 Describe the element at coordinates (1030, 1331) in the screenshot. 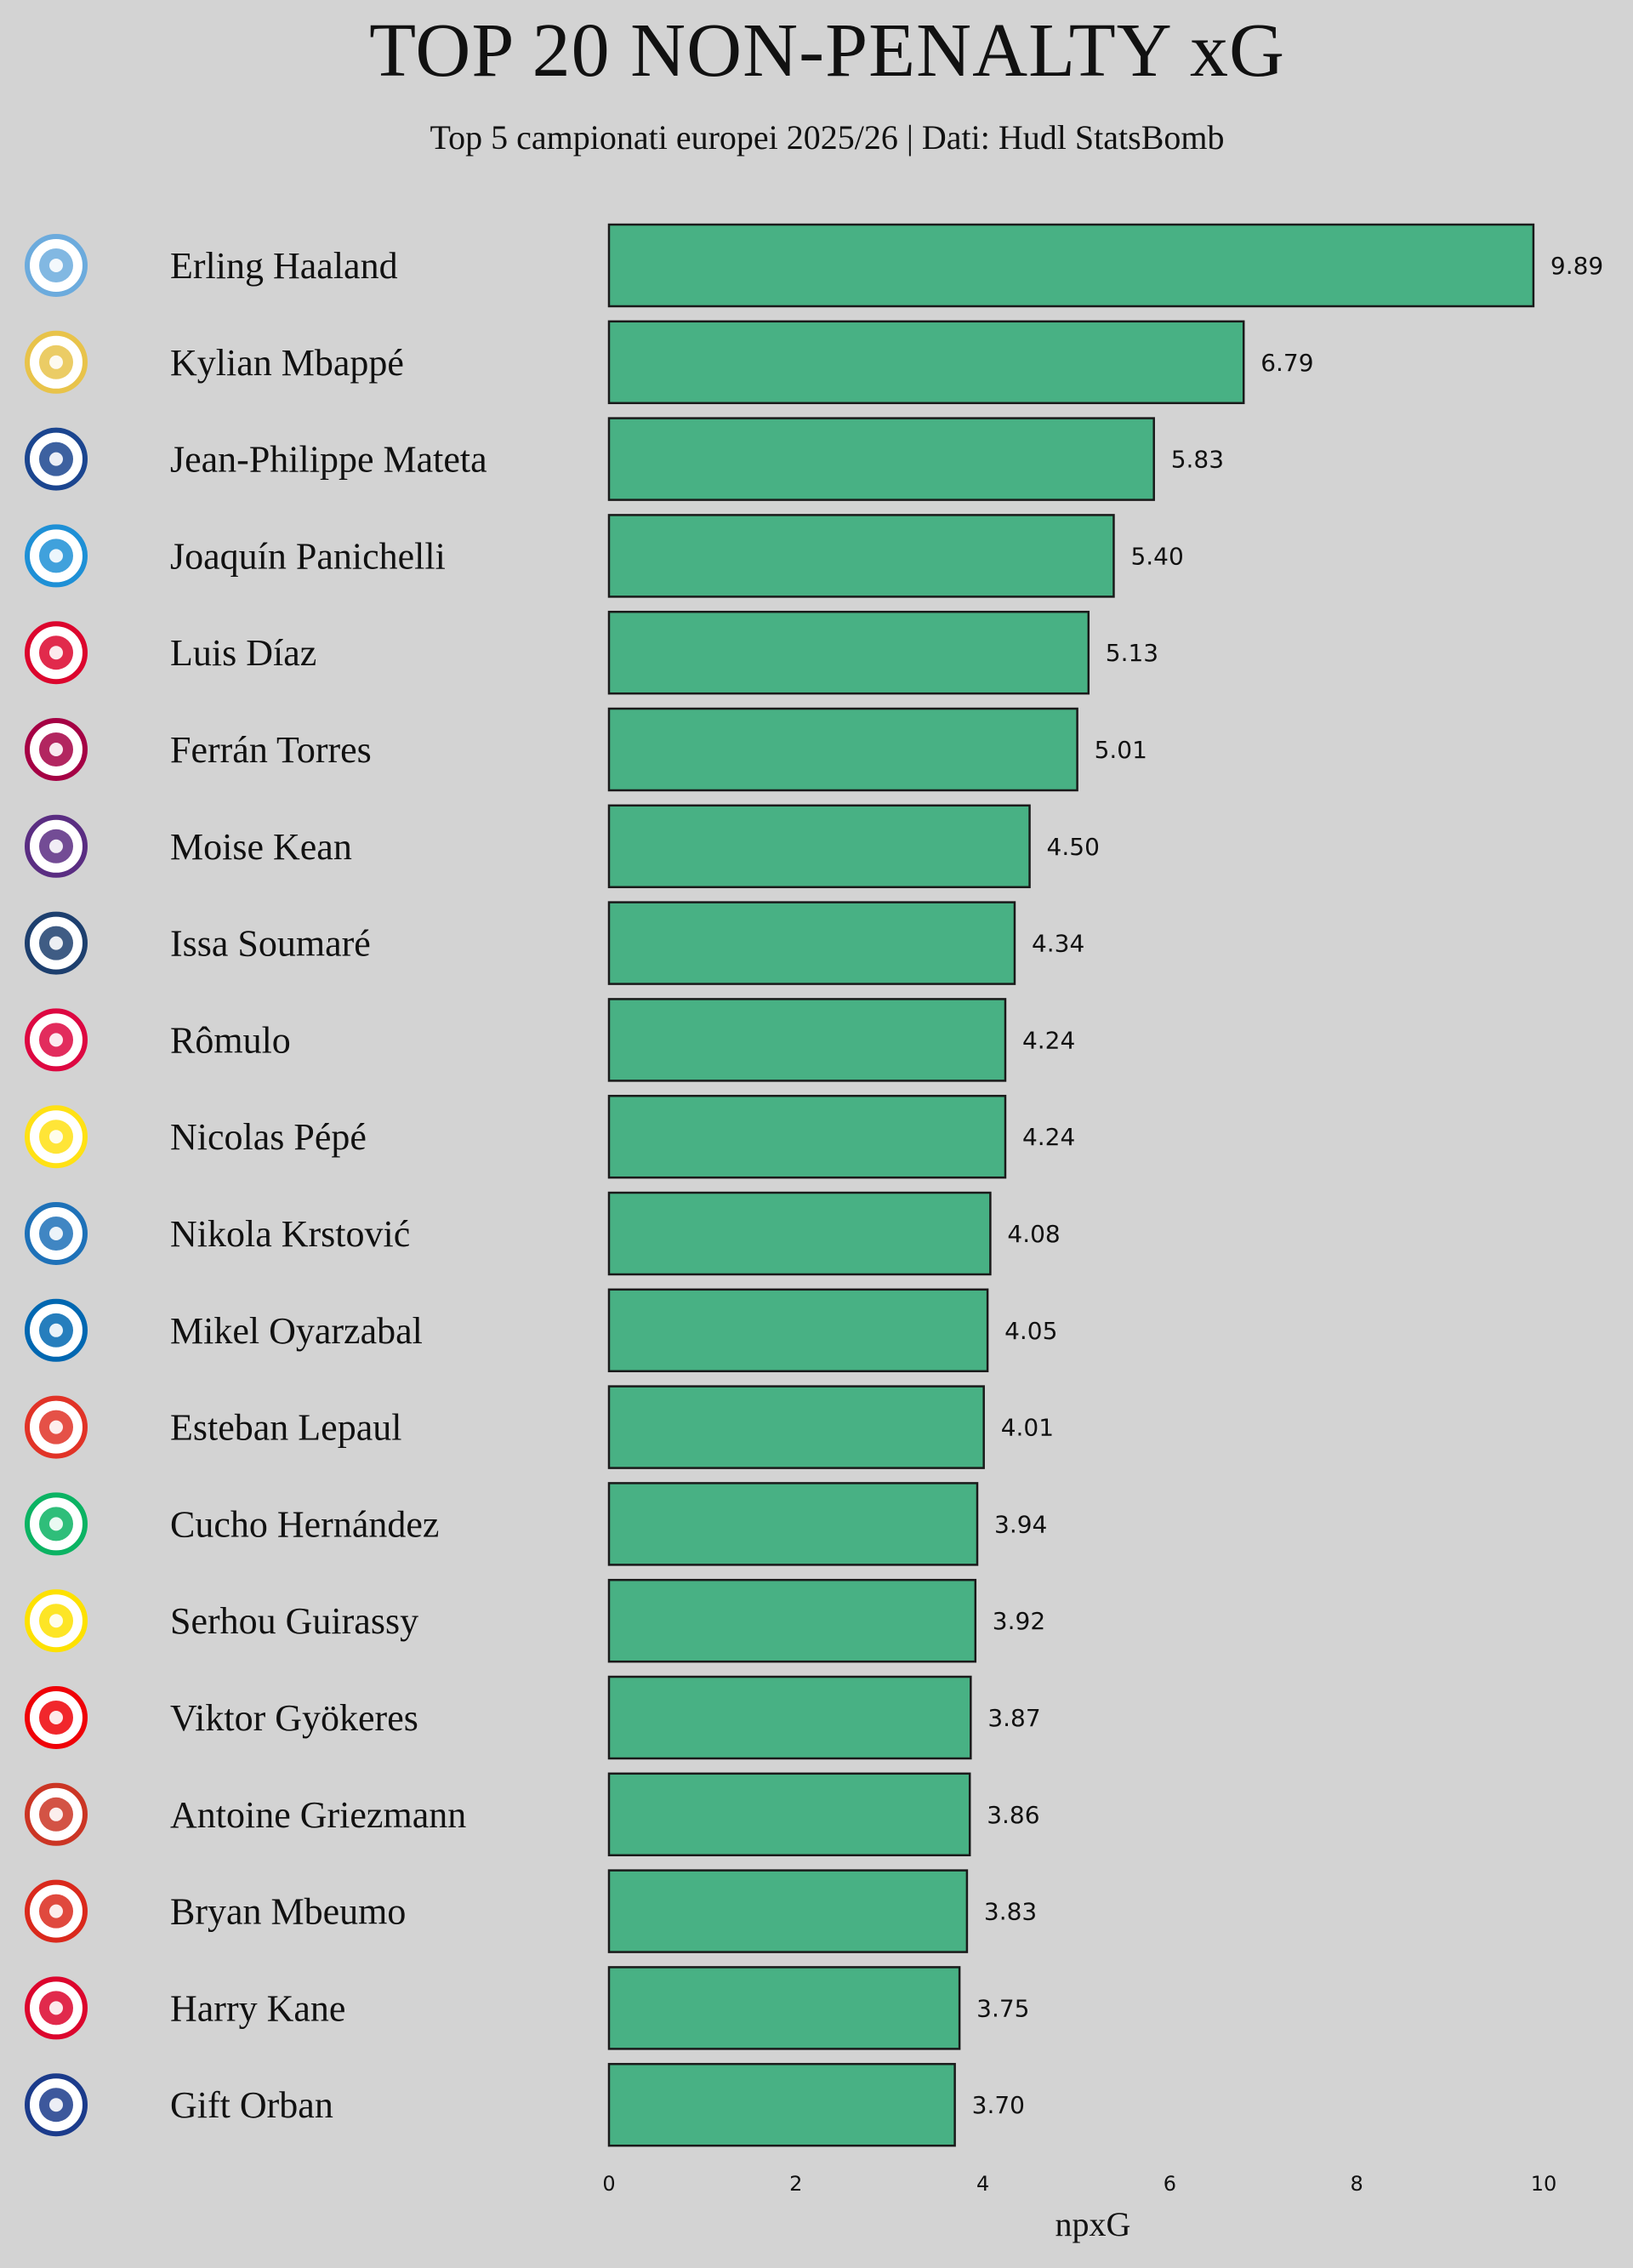

I see `value-label: 4.05` at that location.